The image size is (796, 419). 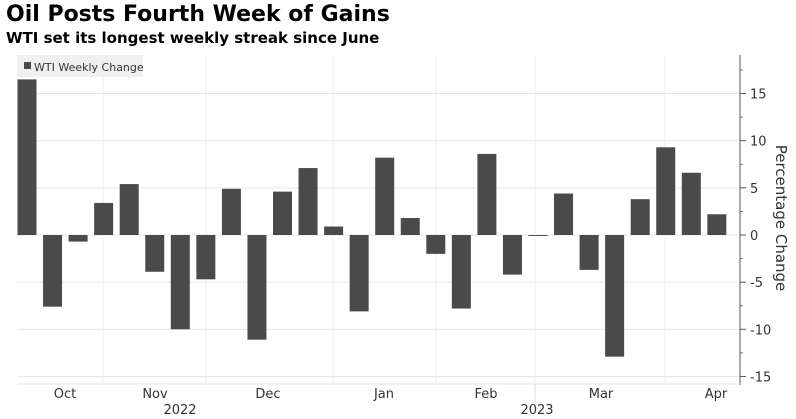 What do you see at coordinates (27, 65) in the screenshot?
I see `legend-swatch` at bounding box center [27, 65].